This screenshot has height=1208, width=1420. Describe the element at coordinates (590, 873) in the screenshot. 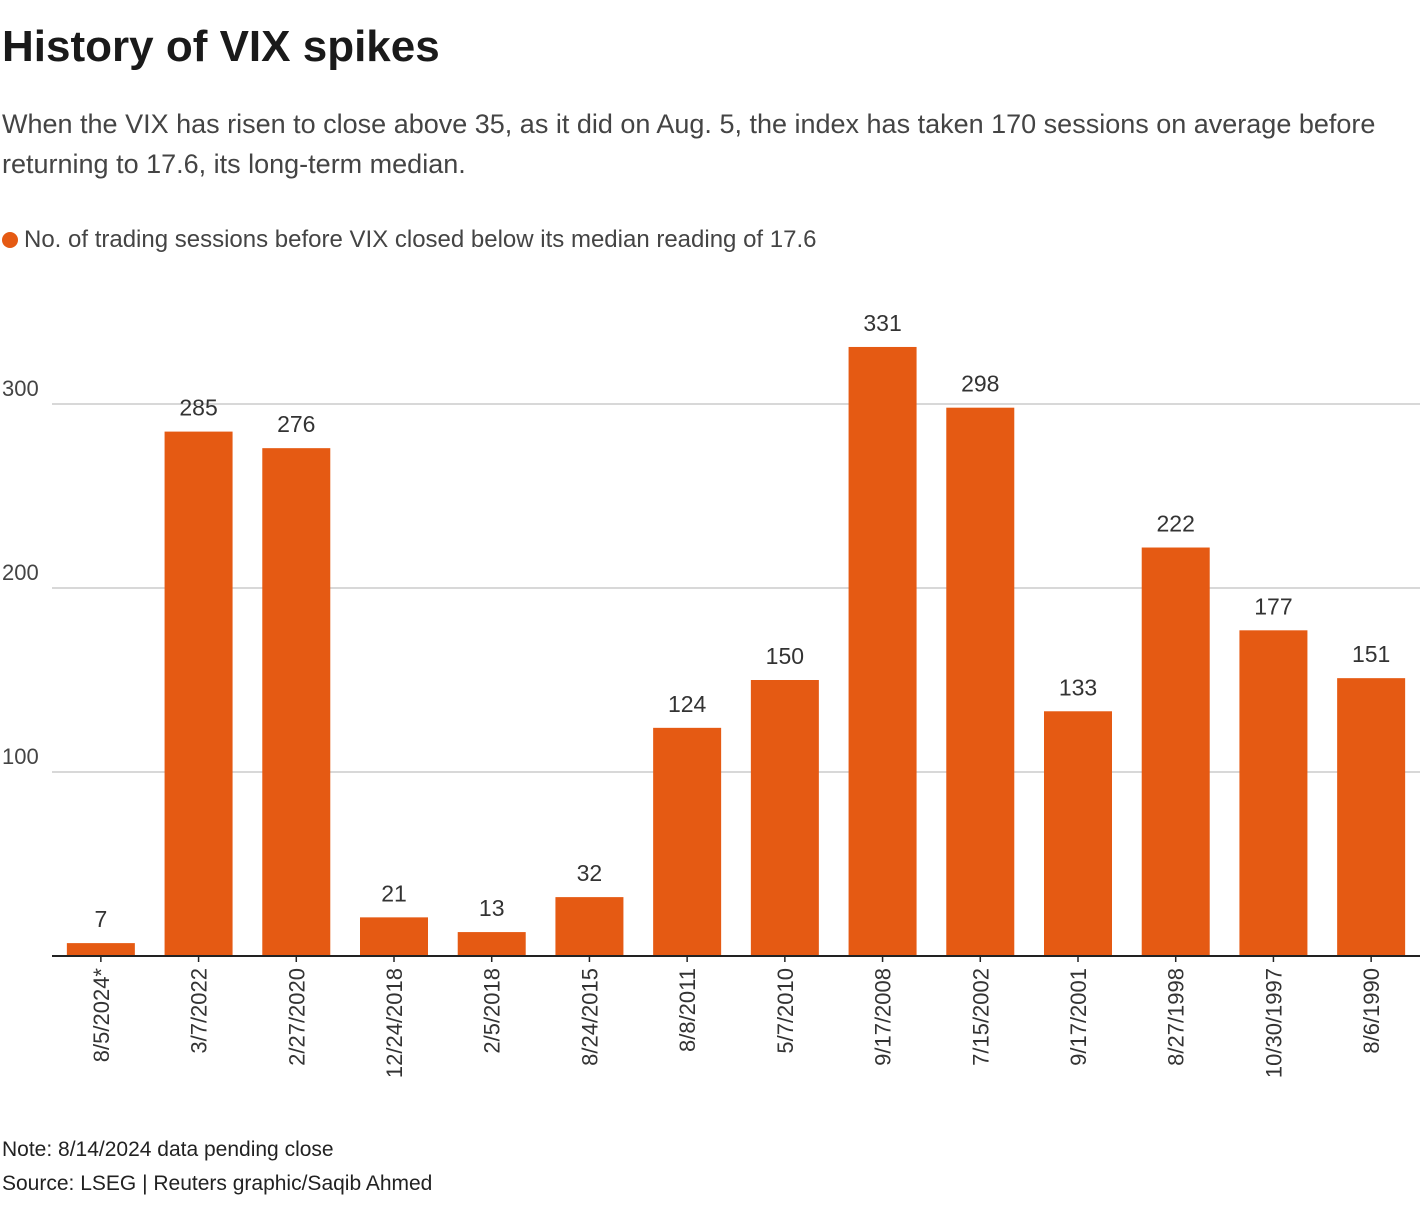

I see `data-label-8/24/2015: 32` at that location.